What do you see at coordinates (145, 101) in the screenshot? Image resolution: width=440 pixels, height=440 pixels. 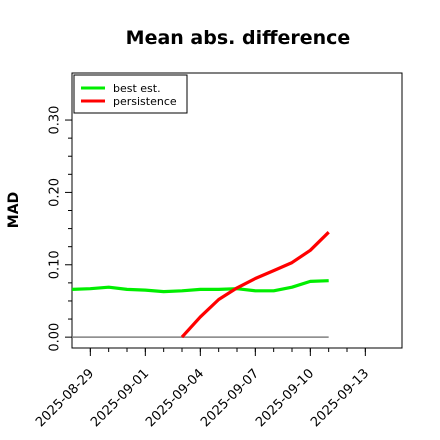 I see `legend-label-persistence: persistence` at bounding box center [145, 101].